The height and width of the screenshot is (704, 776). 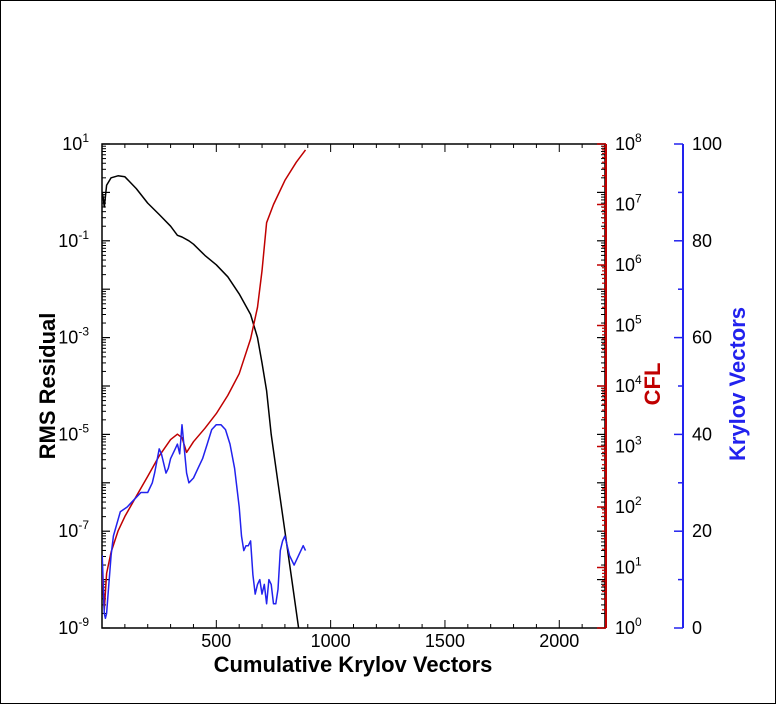 What do you see at coordinates (702, 241) in the screenshot?
I see `krylov-tick-label: 80` at bounding box center [702, 241].